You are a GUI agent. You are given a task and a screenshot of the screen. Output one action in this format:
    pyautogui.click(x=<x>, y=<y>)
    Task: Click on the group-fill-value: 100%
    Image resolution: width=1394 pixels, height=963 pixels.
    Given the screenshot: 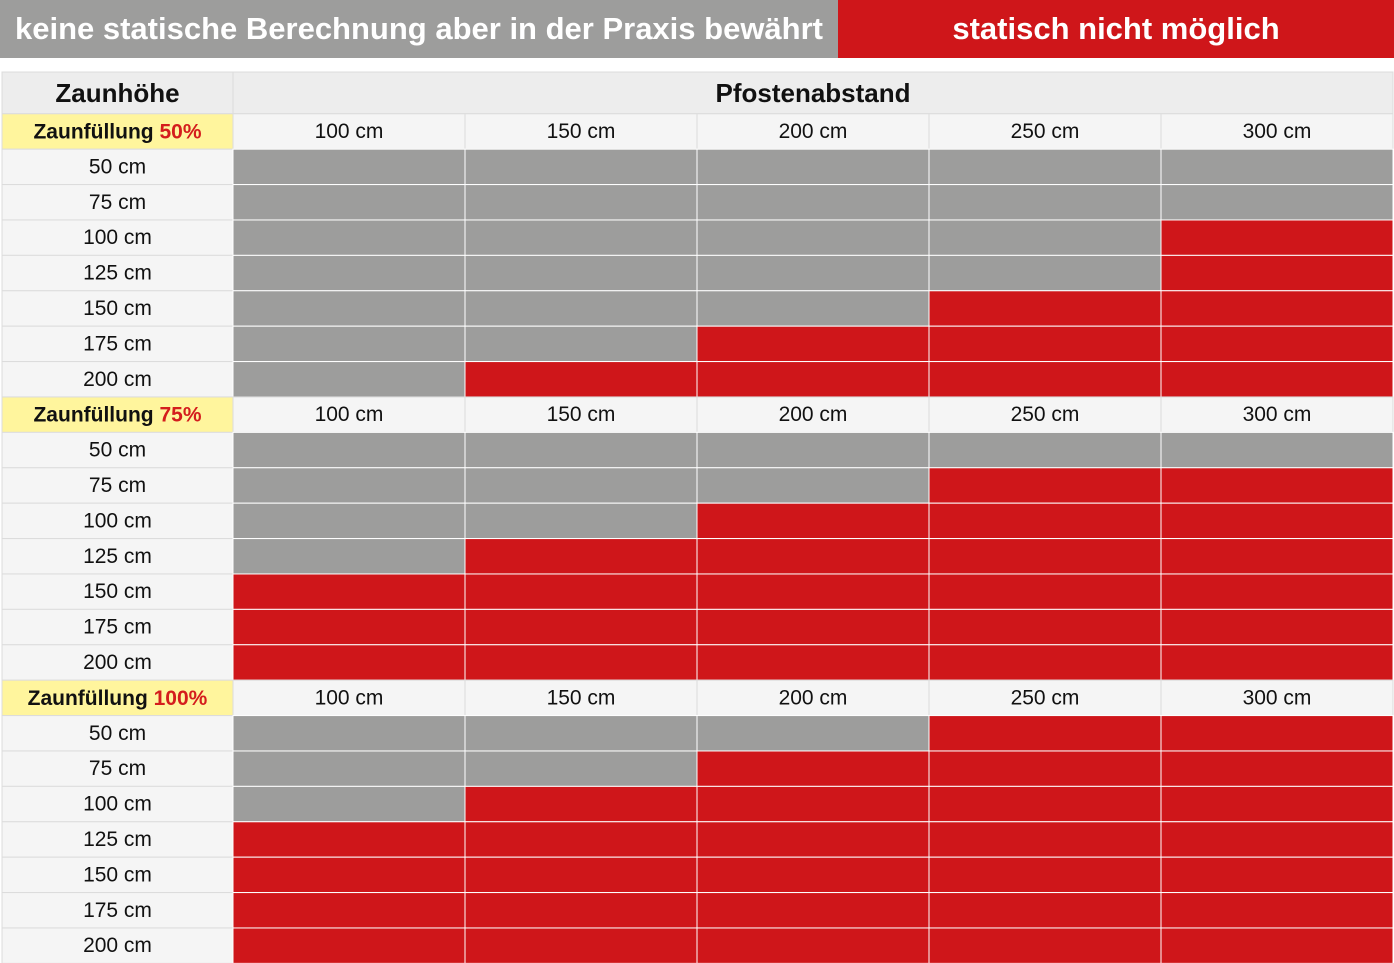 What is the action you would take?
    pyautogui.click(x=181, y=697)
    